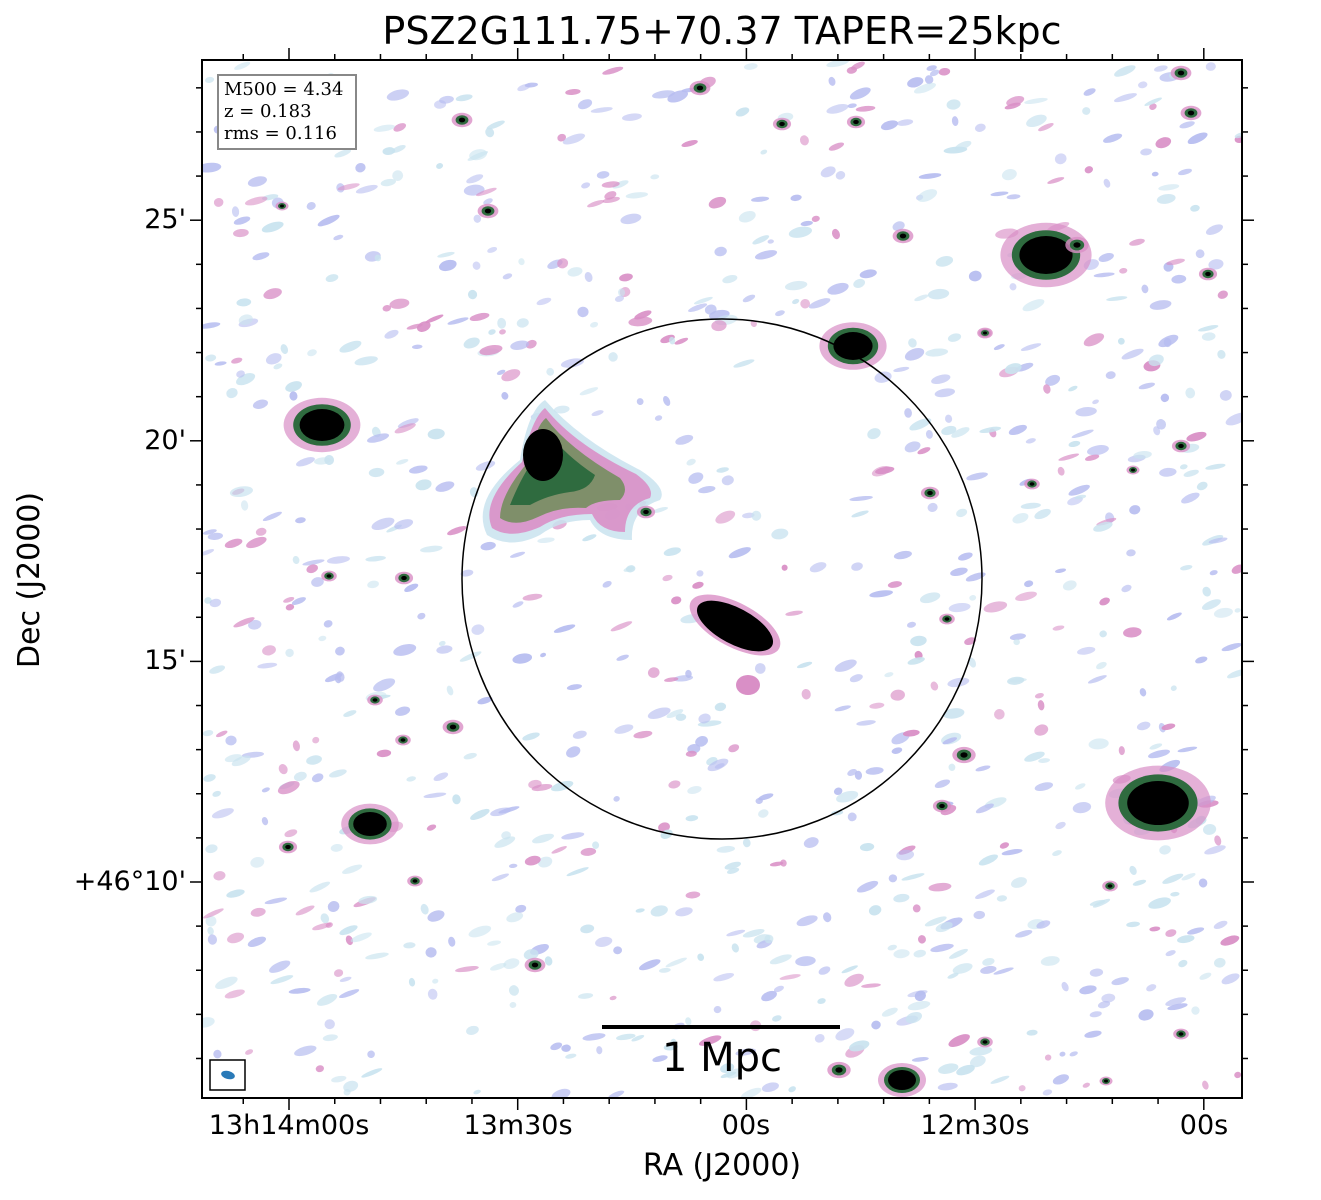  Describe the element at coordinates (165, 660) in the screenshot. I see `ytick-label: 15'` at that location.